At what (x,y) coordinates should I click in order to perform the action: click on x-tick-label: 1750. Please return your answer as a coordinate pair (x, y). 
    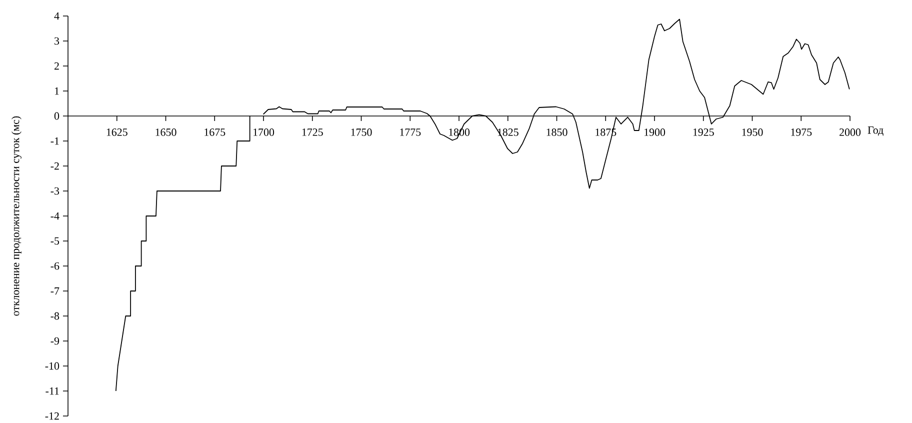
    Looking at the image, I should click on (361, 132).